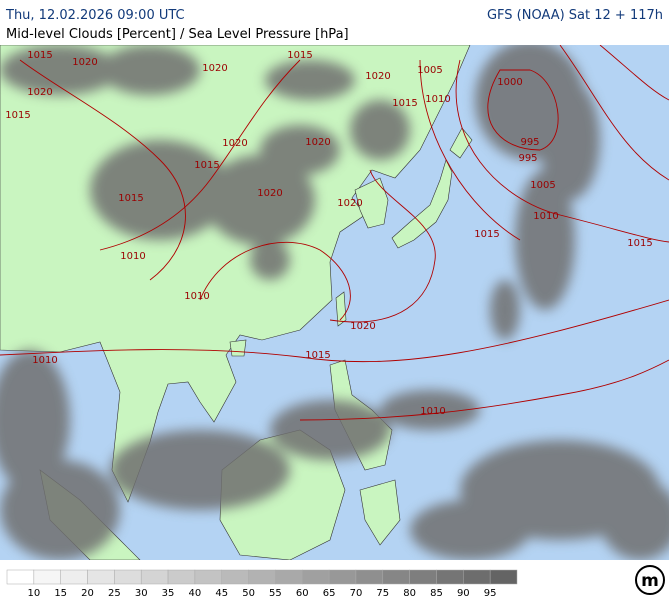 This screenshot has width=669, height=600. Describe the element at coordinates (409, 593) in the screenshot. I see `legend-label: 80` at that location.